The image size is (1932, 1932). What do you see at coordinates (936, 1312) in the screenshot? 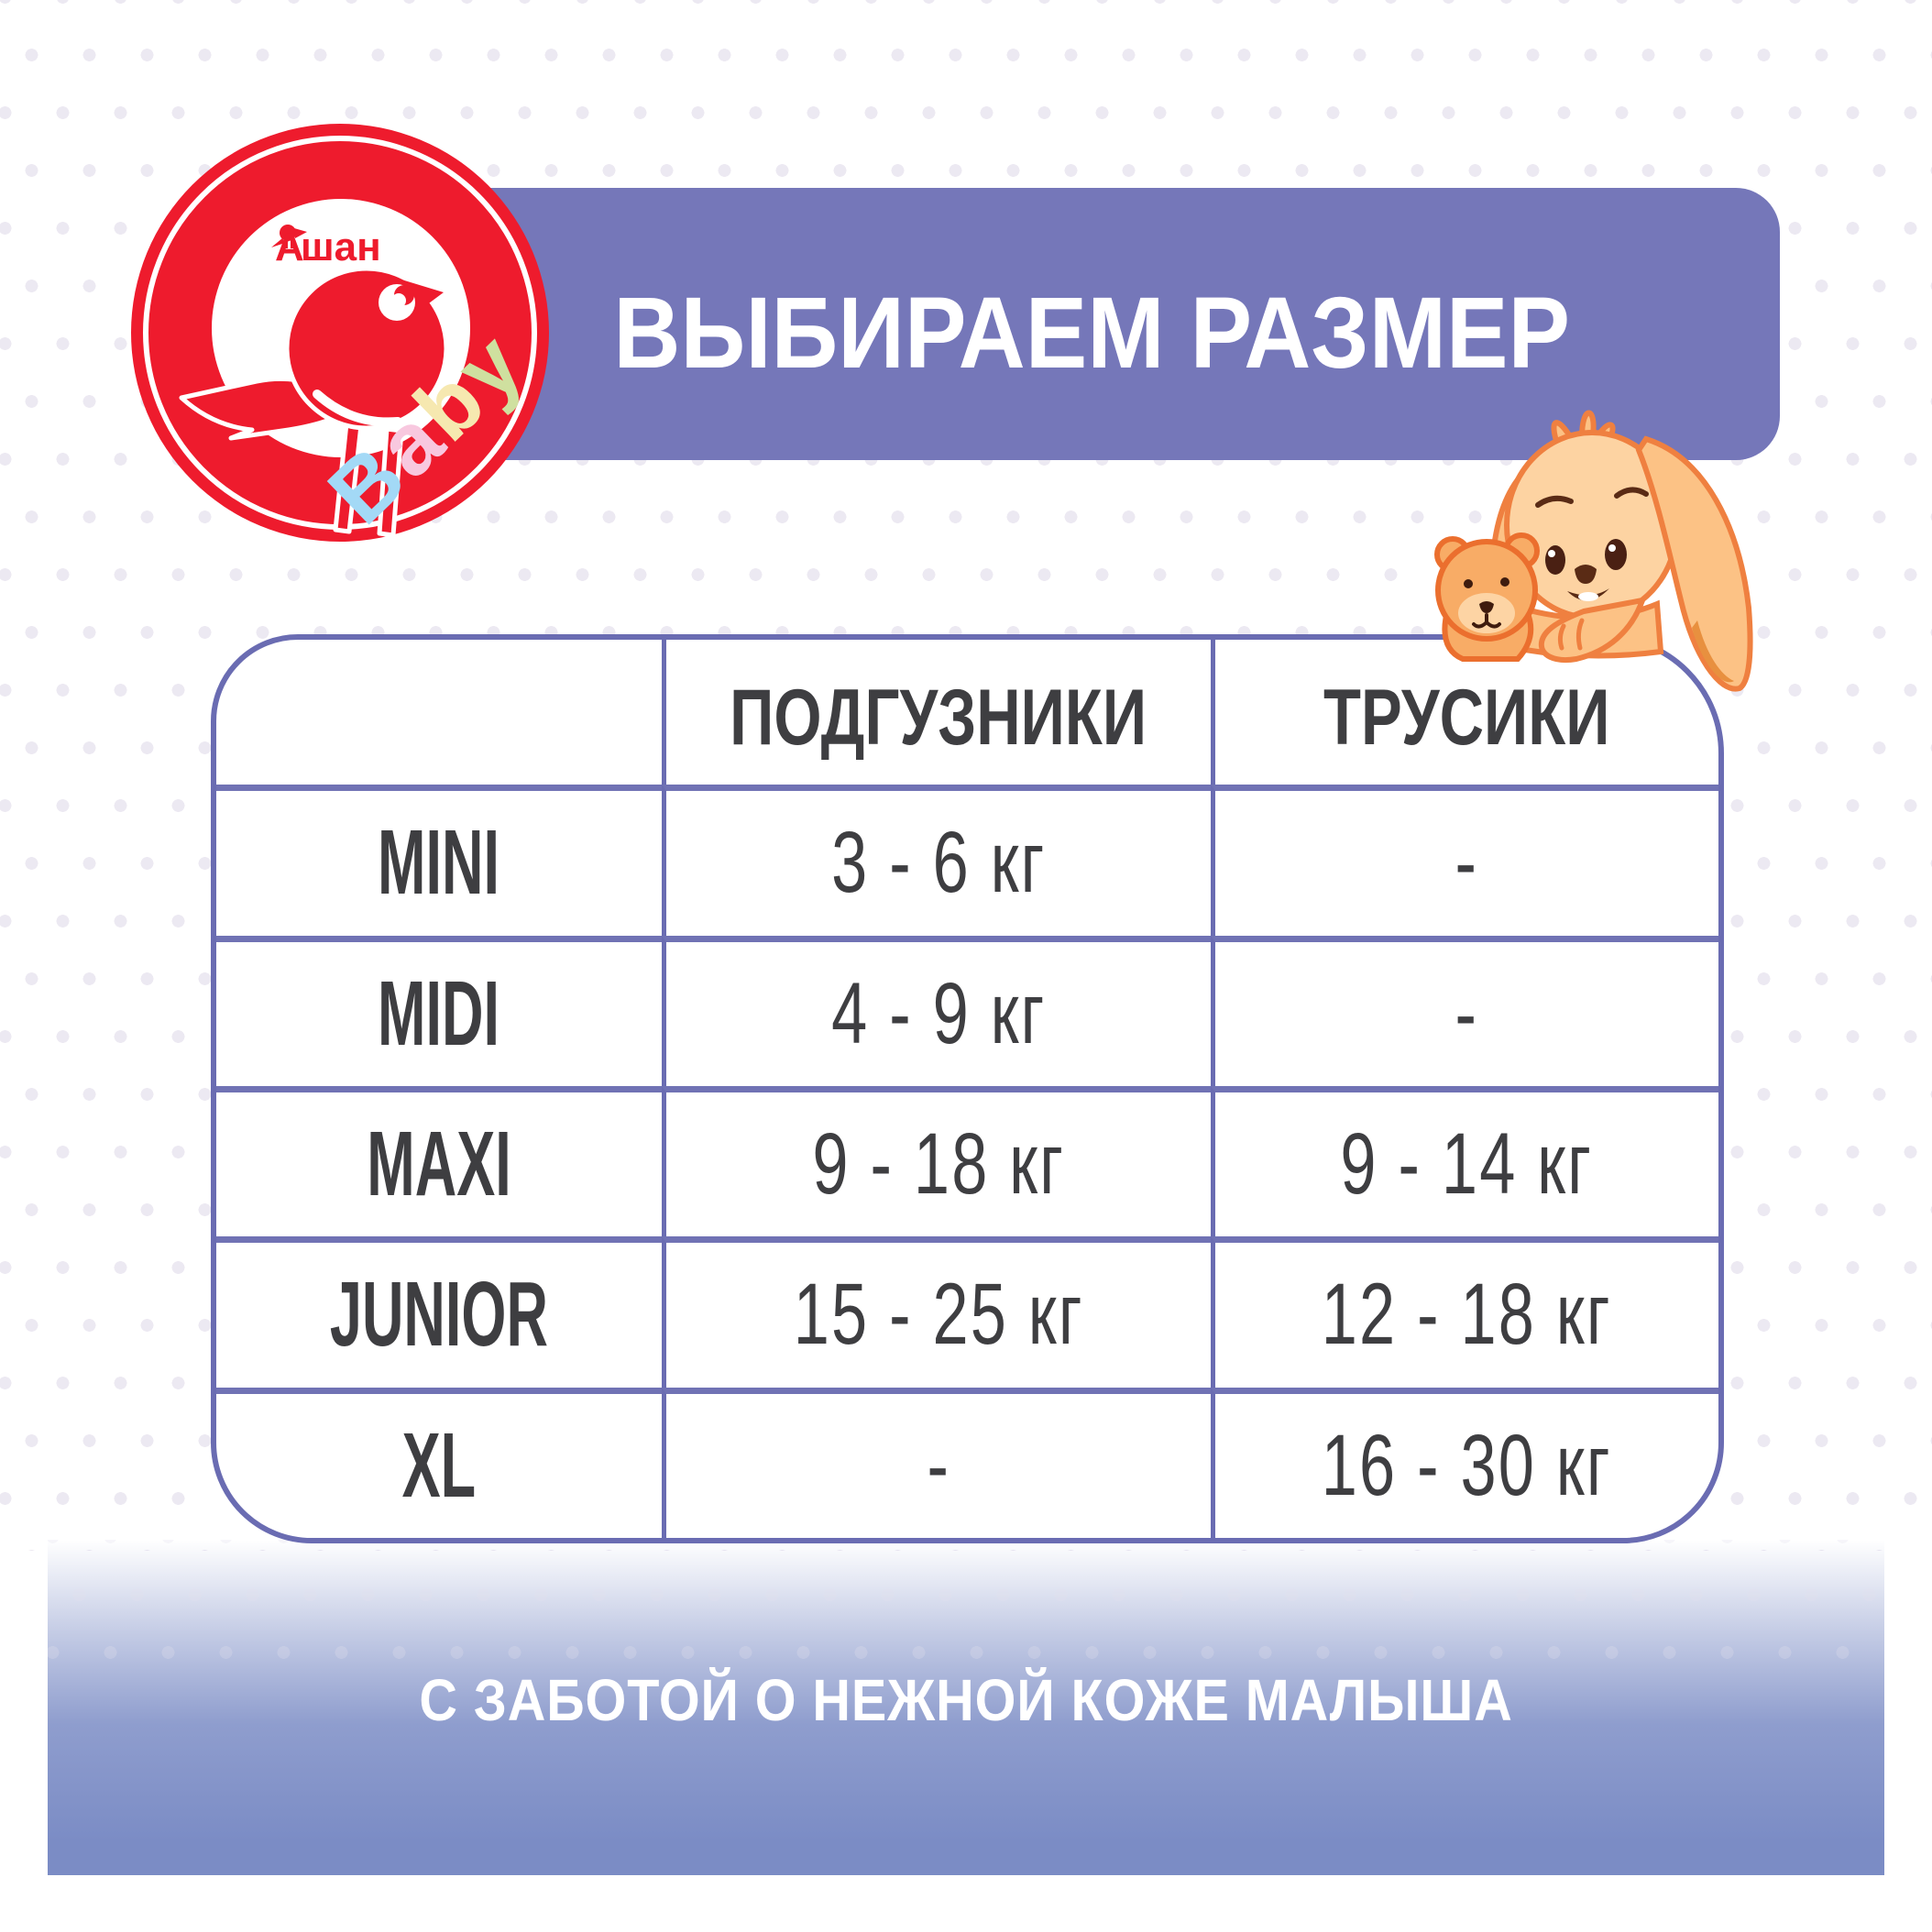
I see `size-value-cell: 15 - 25 кг` at bounding box center [936, 1312].